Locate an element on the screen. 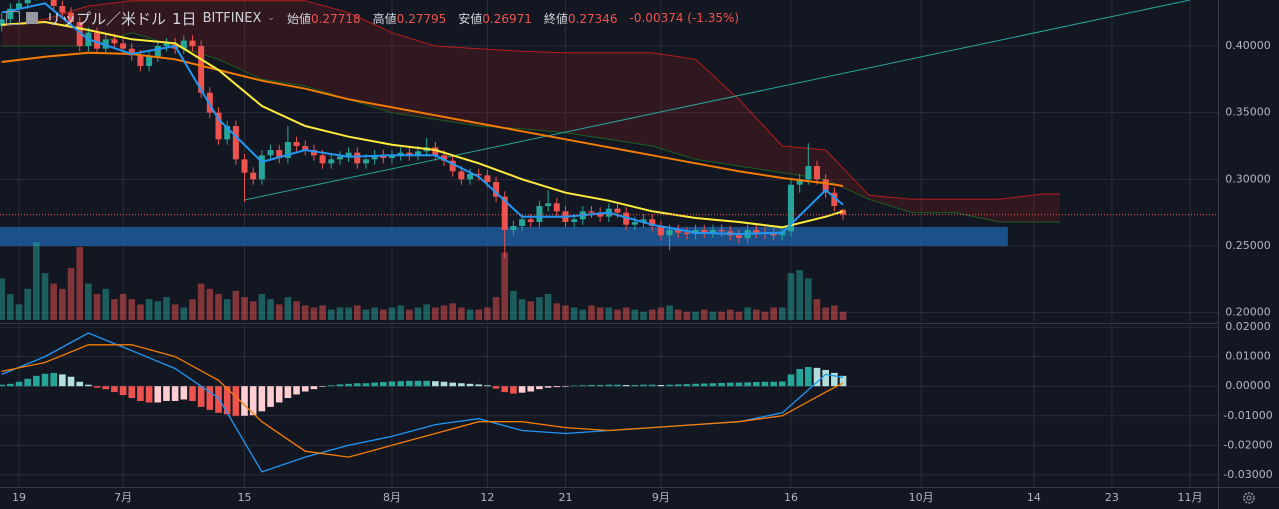  high-value: 0.27795 is located at coordinates (421, 18).